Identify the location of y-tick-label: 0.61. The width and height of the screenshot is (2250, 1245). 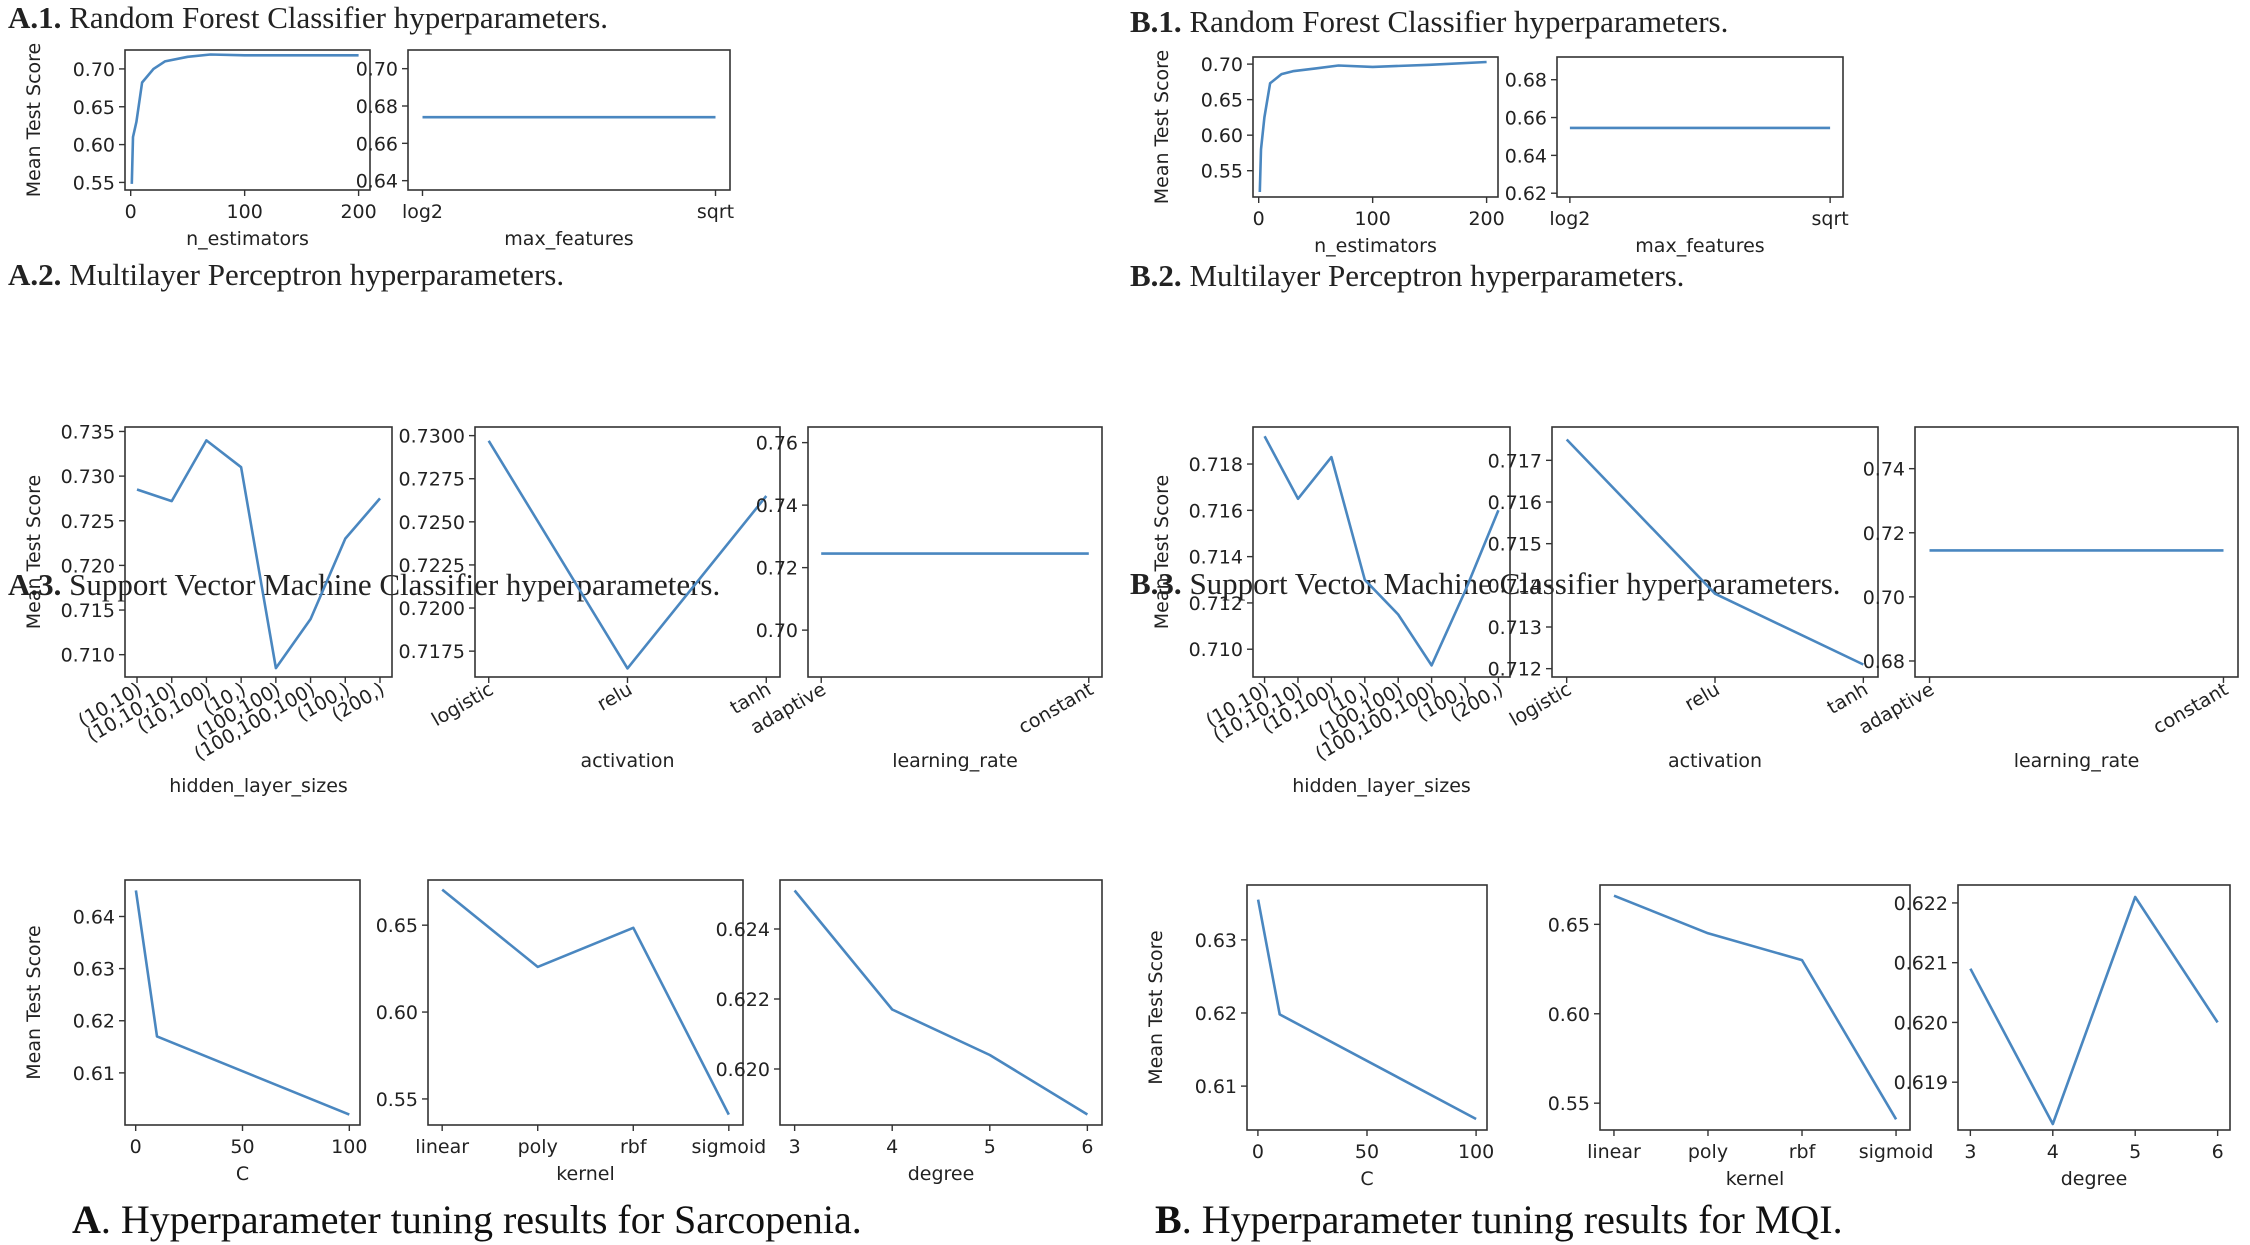
(1216, 1087).